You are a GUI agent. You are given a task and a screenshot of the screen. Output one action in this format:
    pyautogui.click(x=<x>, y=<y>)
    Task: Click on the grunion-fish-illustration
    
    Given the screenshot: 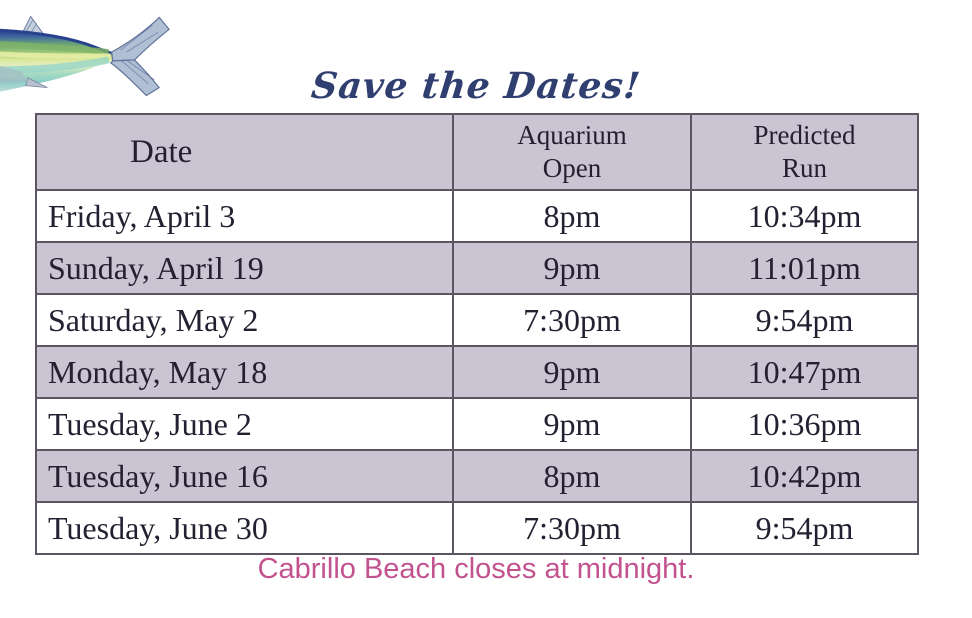 What is the action you would take?
    pyautogui.click(x=85, y=56)
    